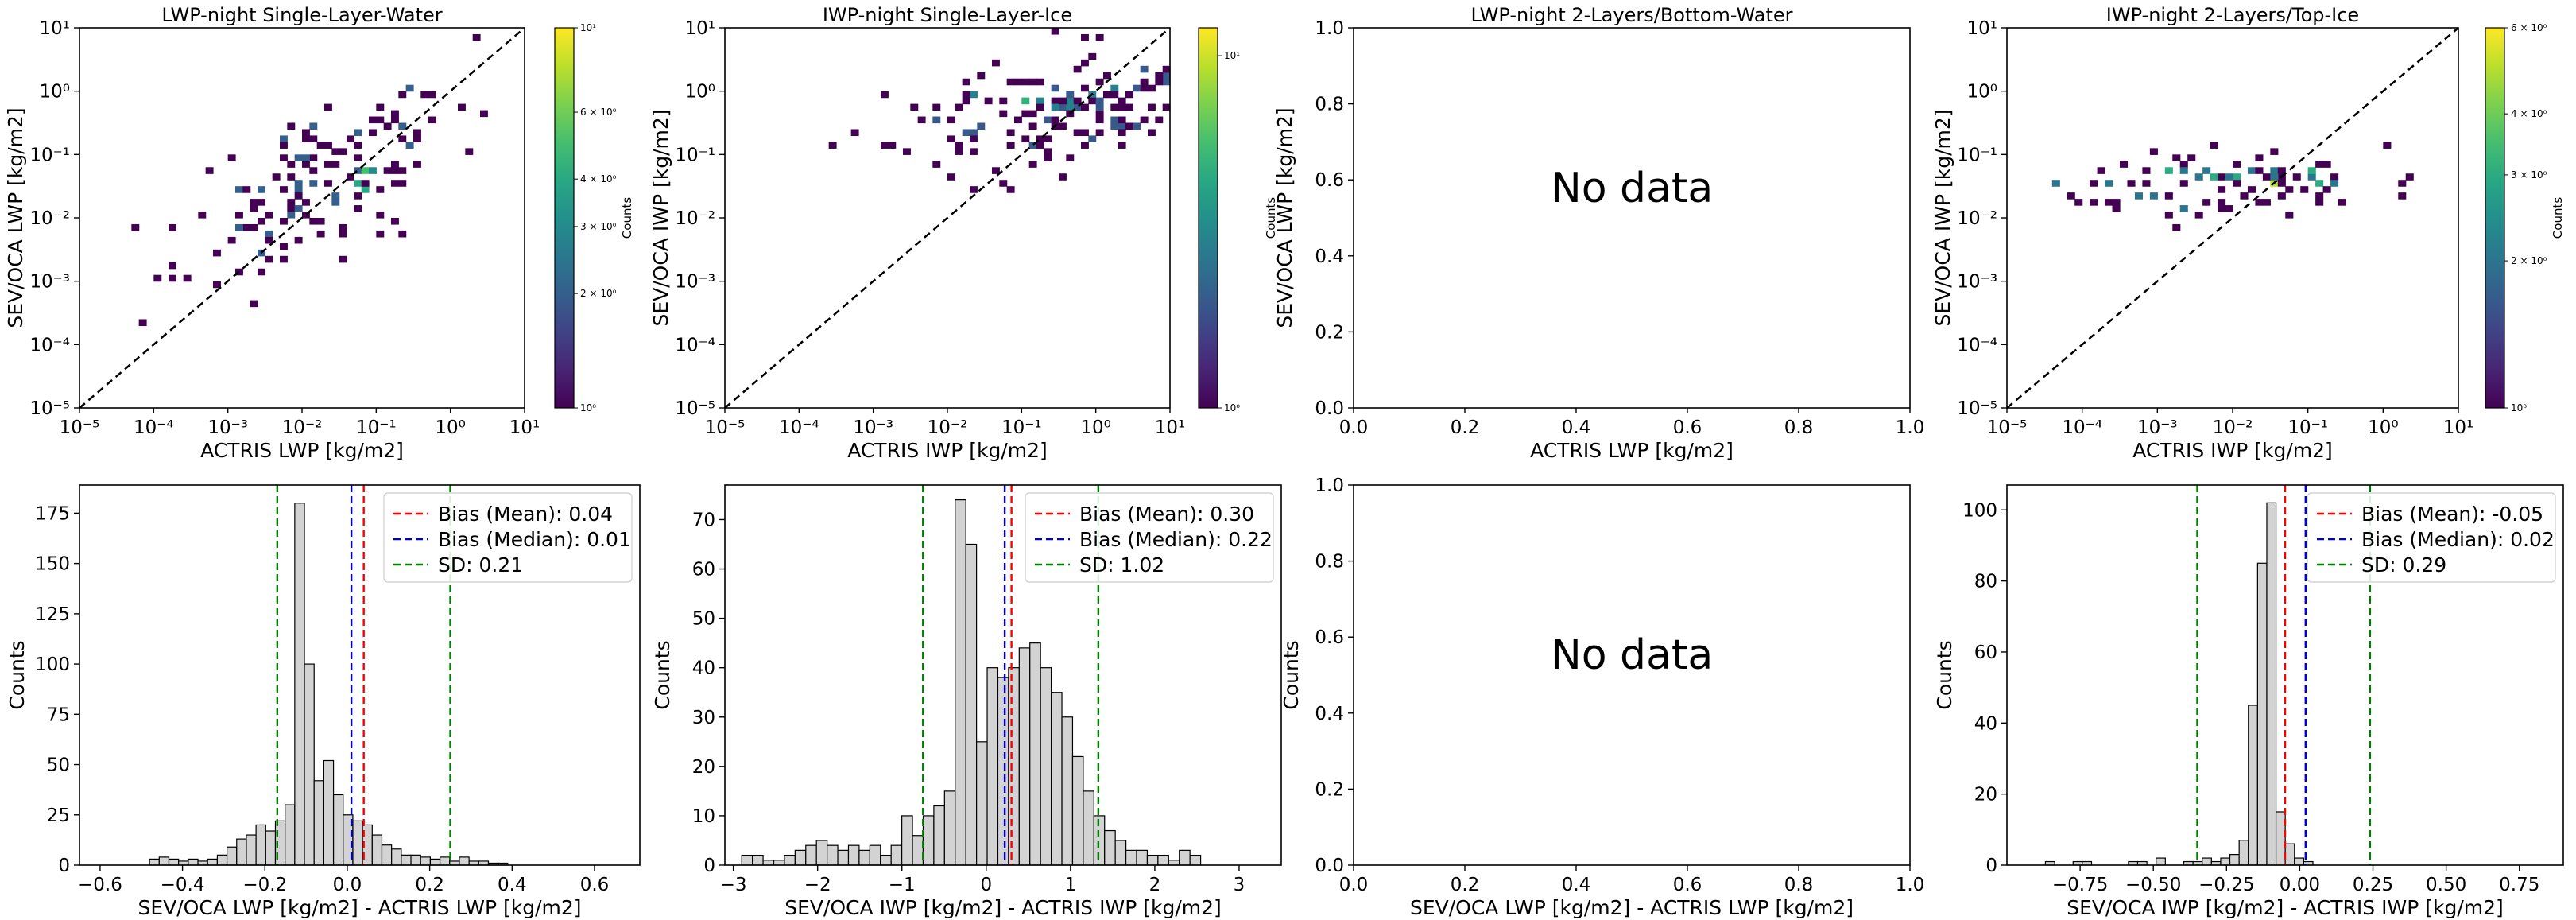 The width and height of the screenshot is (2576, 920). I want to click on histogram-bars, so click(2179, 684).